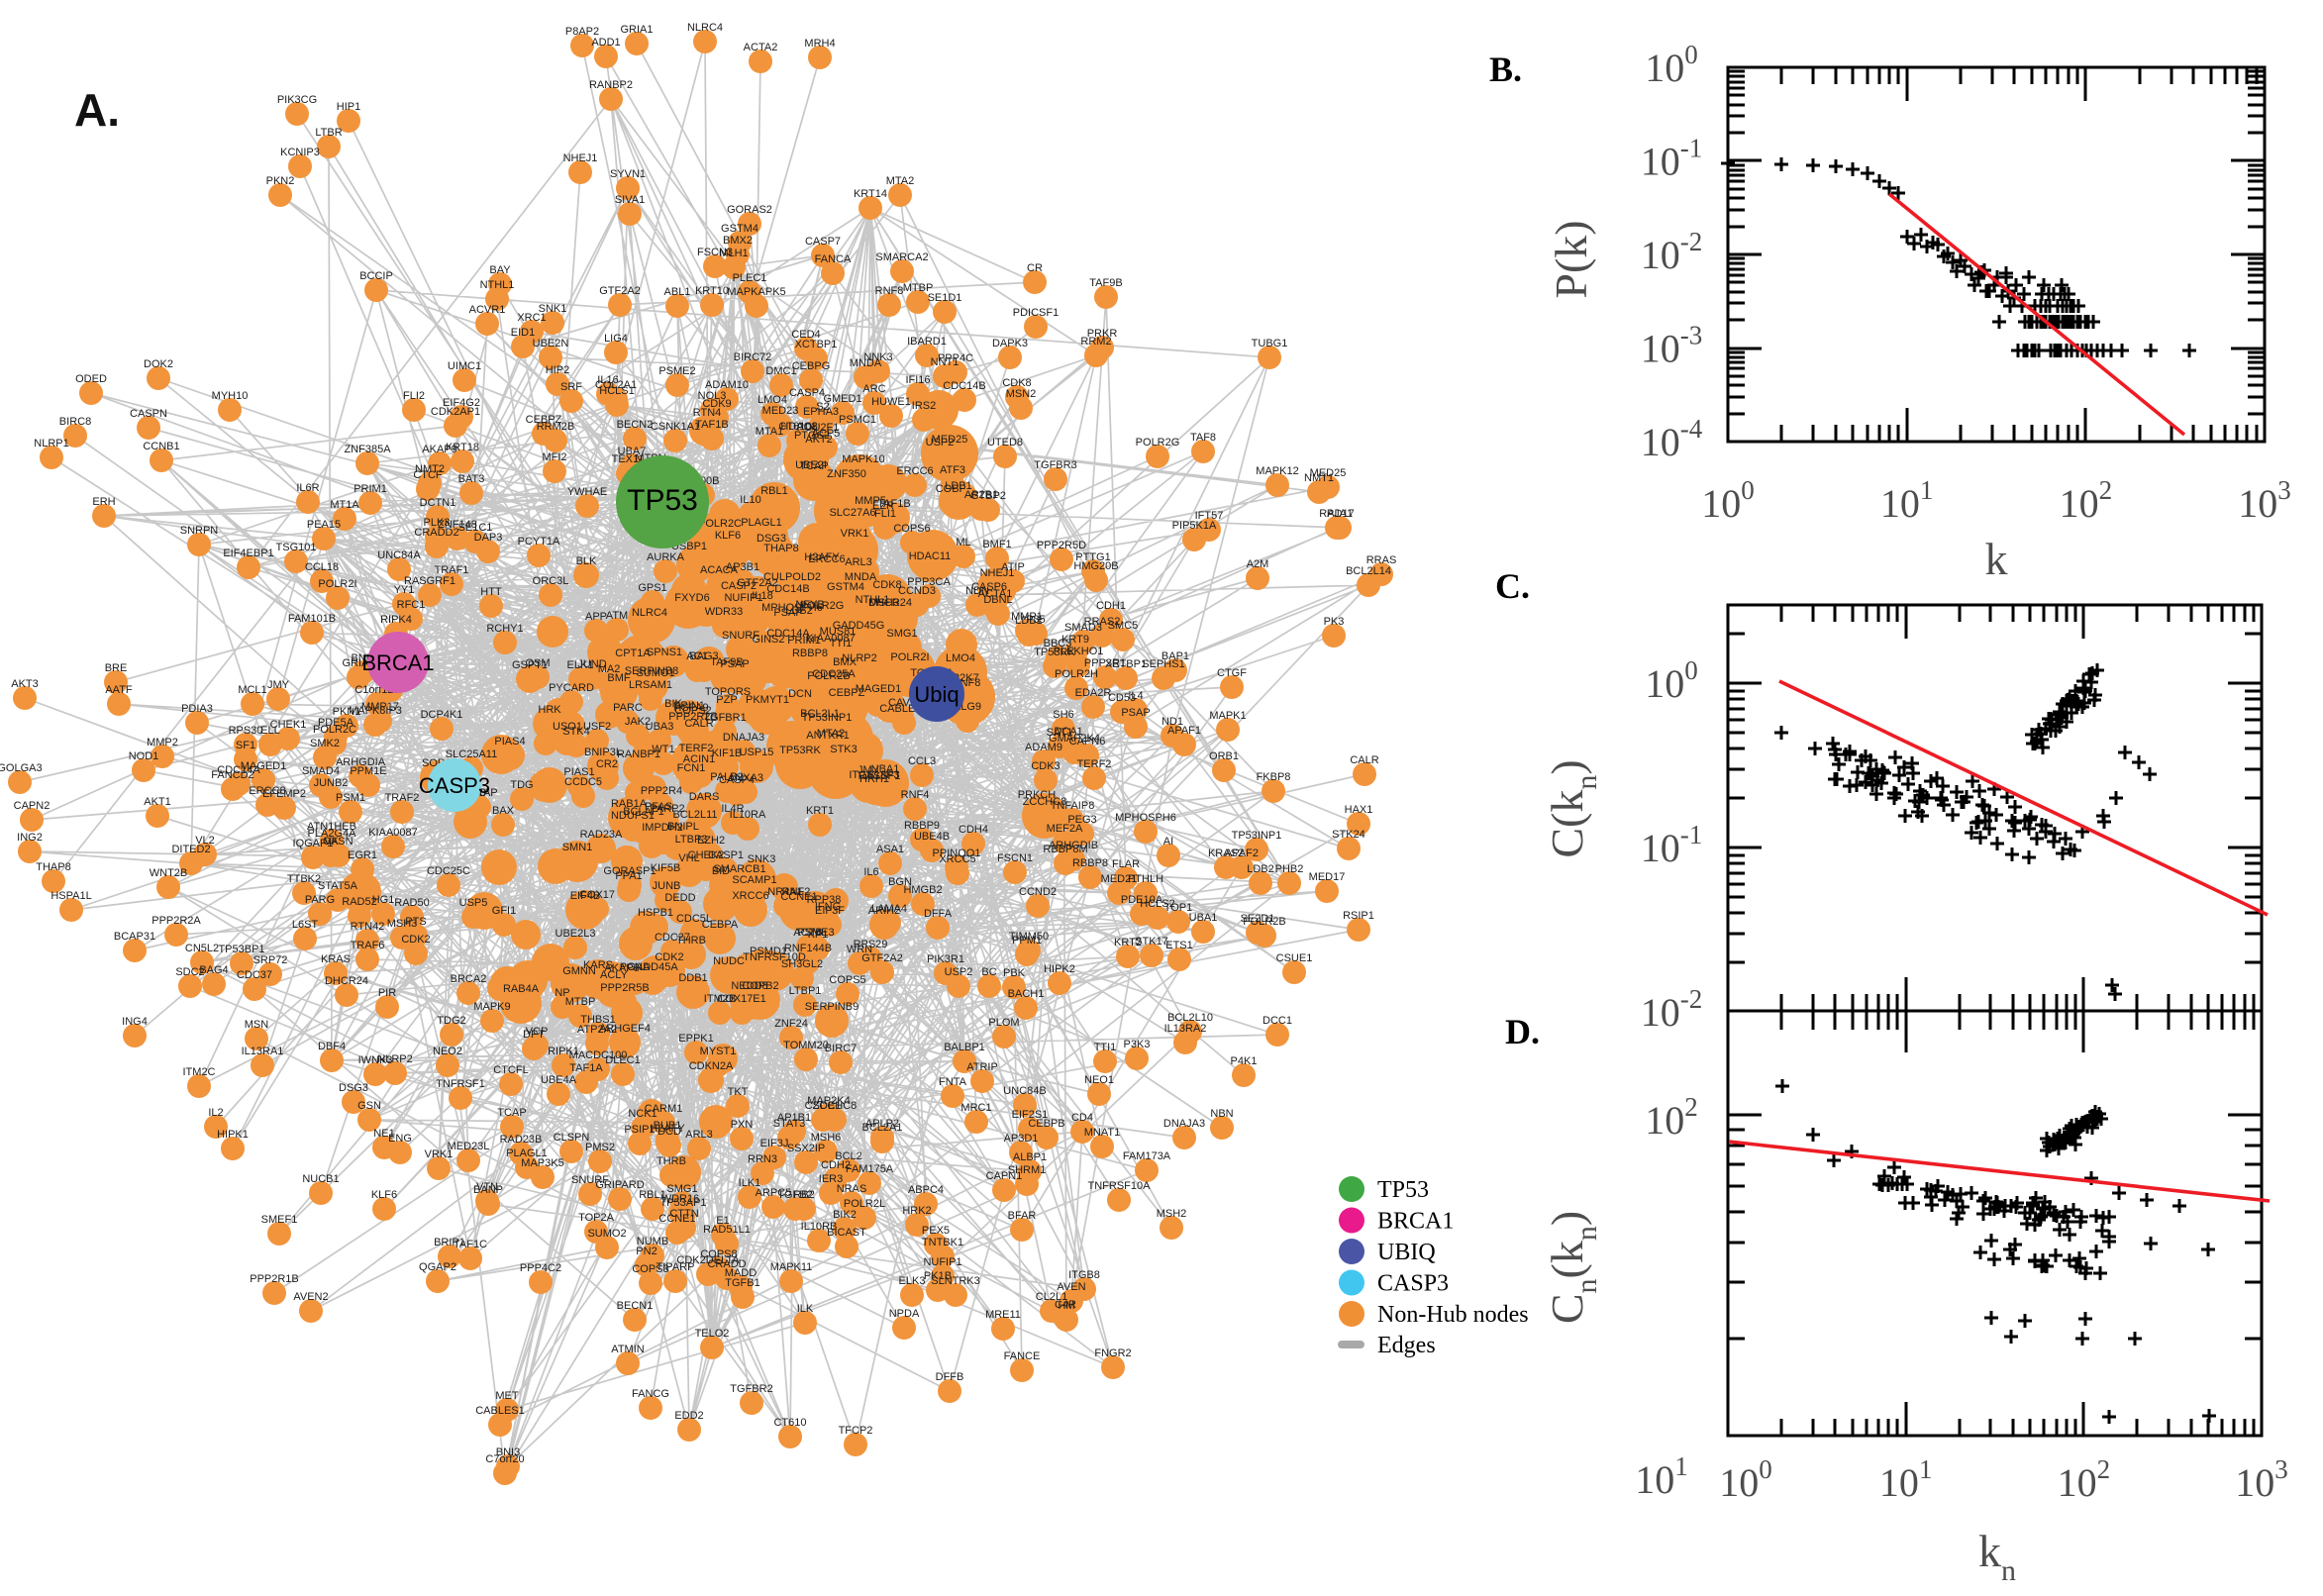  I want to click on svg-text: PN2, so click(646, 1251).